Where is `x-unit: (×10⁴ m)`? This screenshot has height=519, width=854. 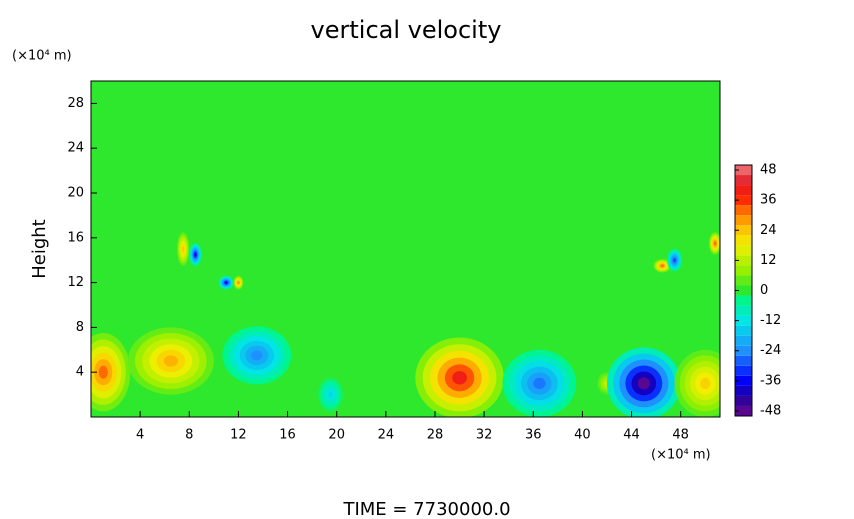
x-unit: (×10⁴ m) is located at coordinates (681, 455).